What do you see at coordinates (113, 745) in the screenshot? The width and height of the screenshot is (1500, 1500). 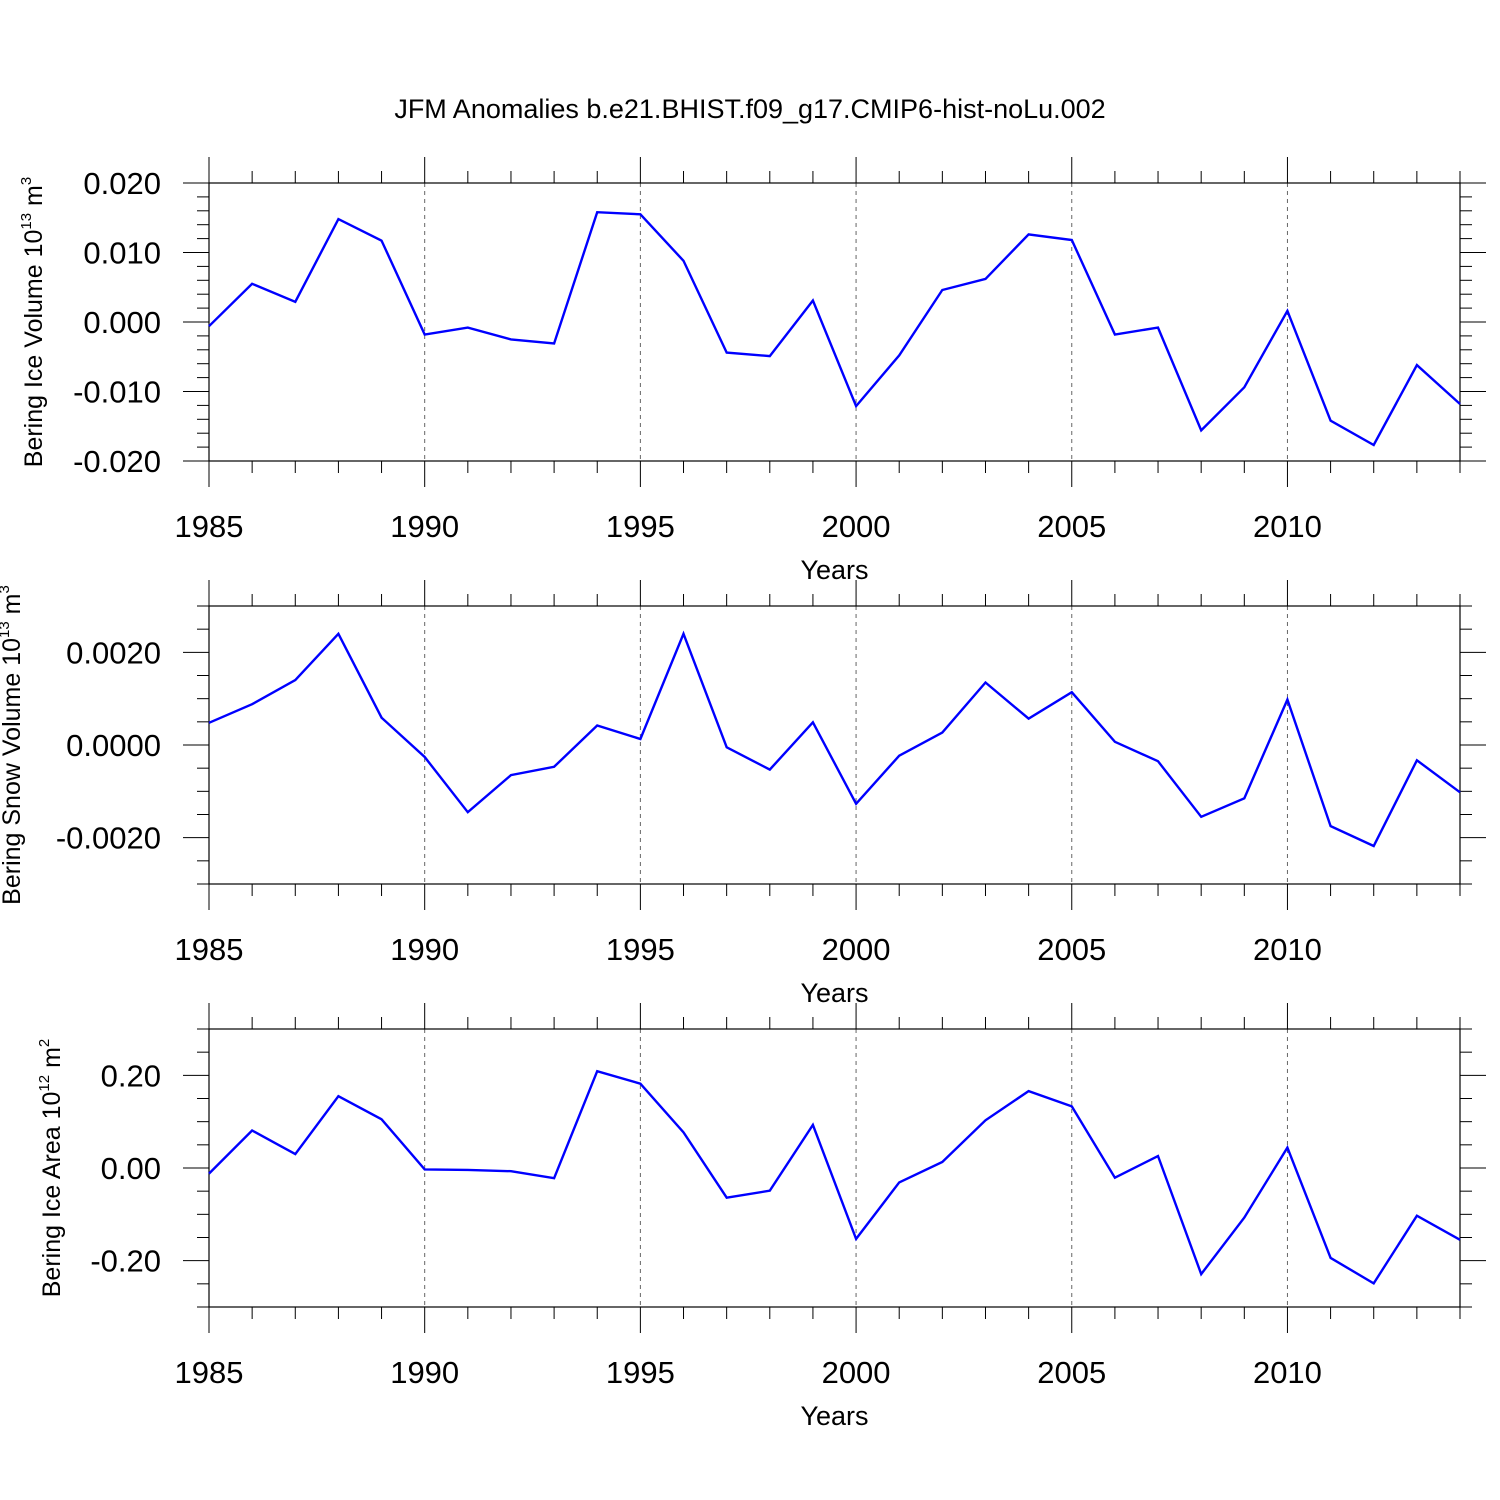 I see `y-tick-label: 0.0000` at bounding box center [113, 745].